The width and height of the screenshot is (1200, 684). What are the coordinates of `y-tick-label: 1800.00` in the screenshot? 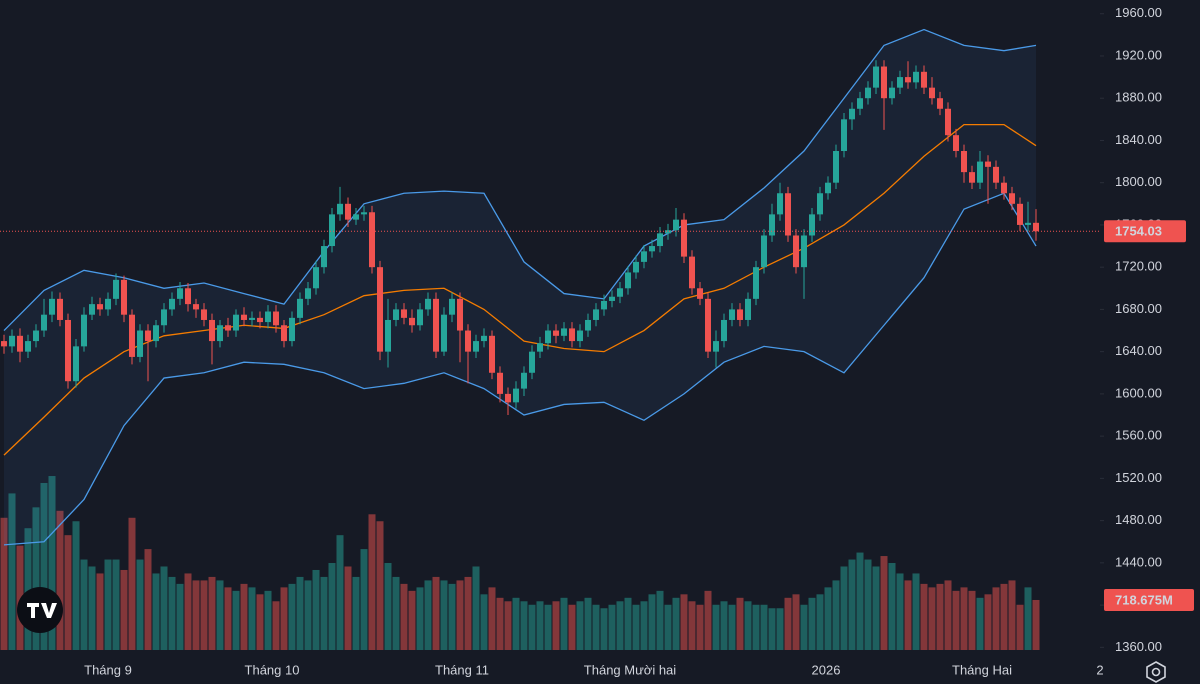 It's located at (1138, 181).